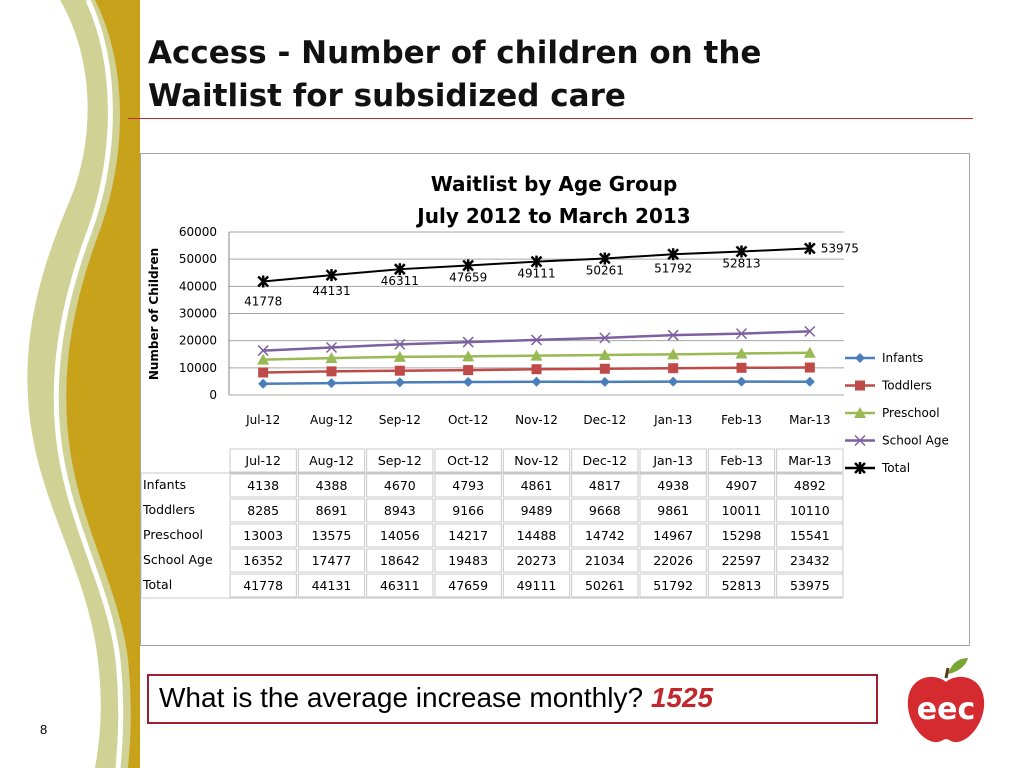 This screenshot has width=1024, height=768. I want to click on table-value-infants-oct-12: 4793, so click(468, 485).